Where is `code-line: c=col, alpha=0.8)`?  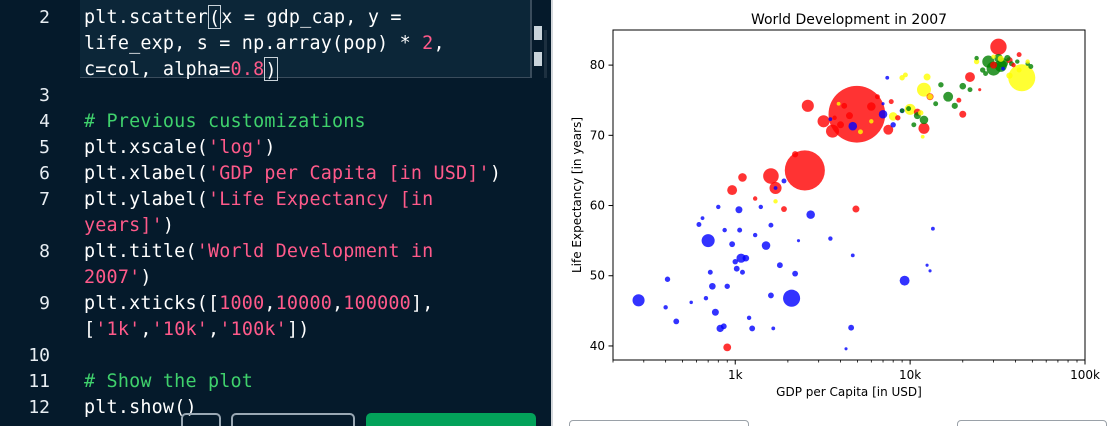 code-line: c=col, alpha=0.8) is located at coordinates (265, 70).